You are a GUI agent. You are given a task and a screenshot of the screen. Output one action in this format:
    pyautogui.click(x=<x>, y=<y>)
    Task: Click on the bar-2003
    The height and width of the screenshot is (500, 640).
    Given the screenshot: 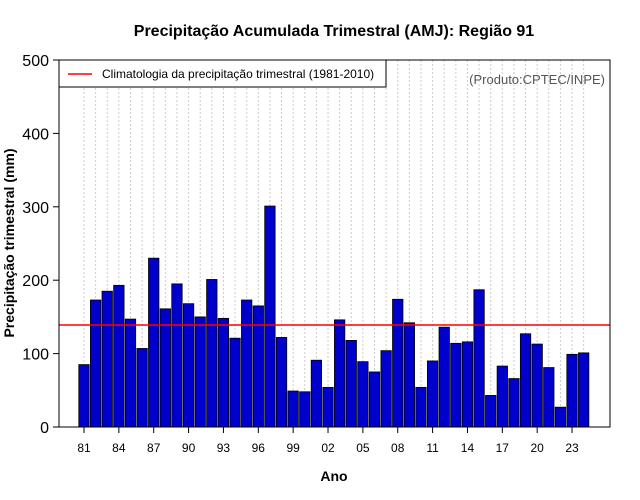 What is the action you would take?
    pyautogui.click(x=340, y=373)
    